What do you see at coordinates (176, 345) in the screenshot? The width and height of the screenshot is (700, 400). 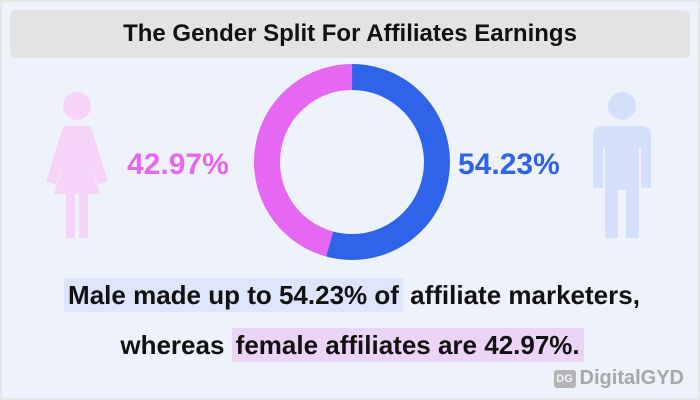 I see `caption-line-2-lead: whereas` at bounding box center [176, 345].